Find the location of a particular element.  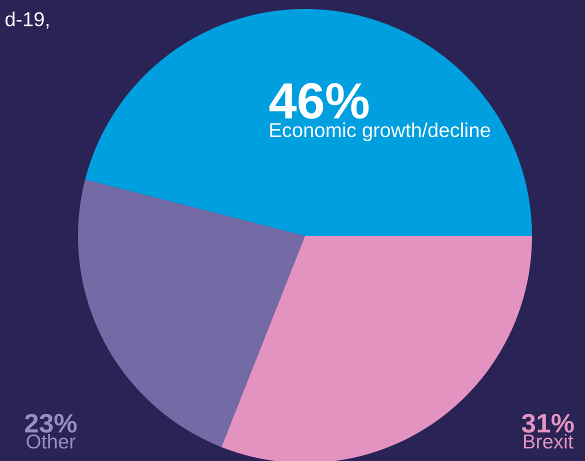

slice-label: Brexit is located at coordinates (549, 441).